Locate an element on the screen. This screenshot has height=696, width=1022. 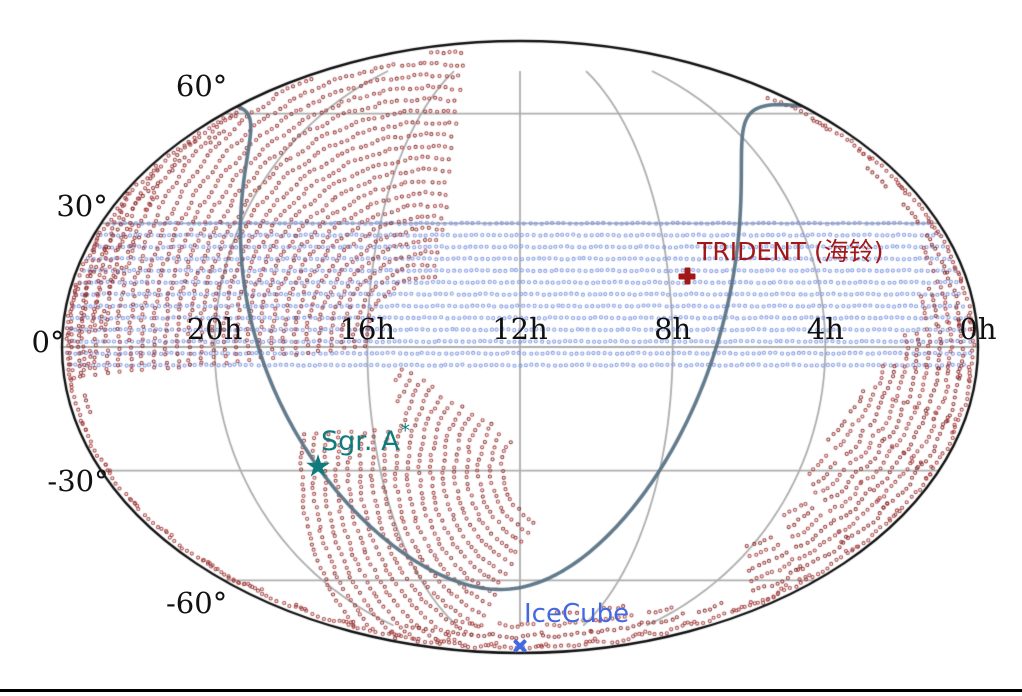
ra-tick-label-16h: 16h is located at coordinates (367, 329).